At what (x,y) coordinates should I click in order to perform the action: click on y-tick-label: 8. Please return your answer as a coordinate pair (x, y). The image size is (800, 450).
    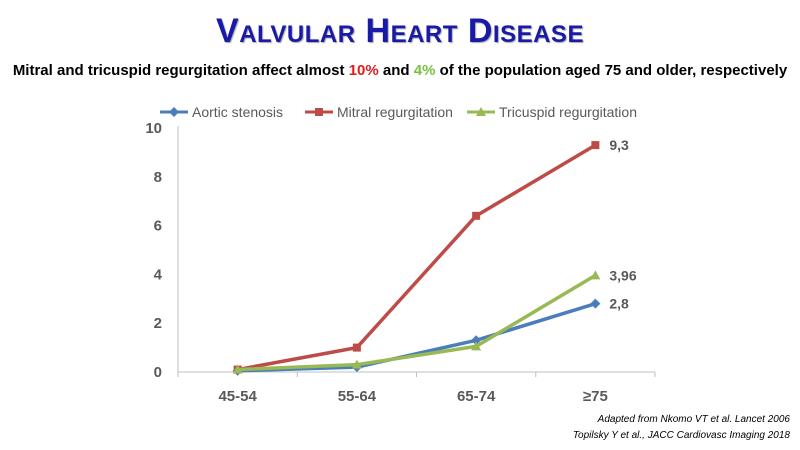
    Looking at the image, I should click on (158, 177).